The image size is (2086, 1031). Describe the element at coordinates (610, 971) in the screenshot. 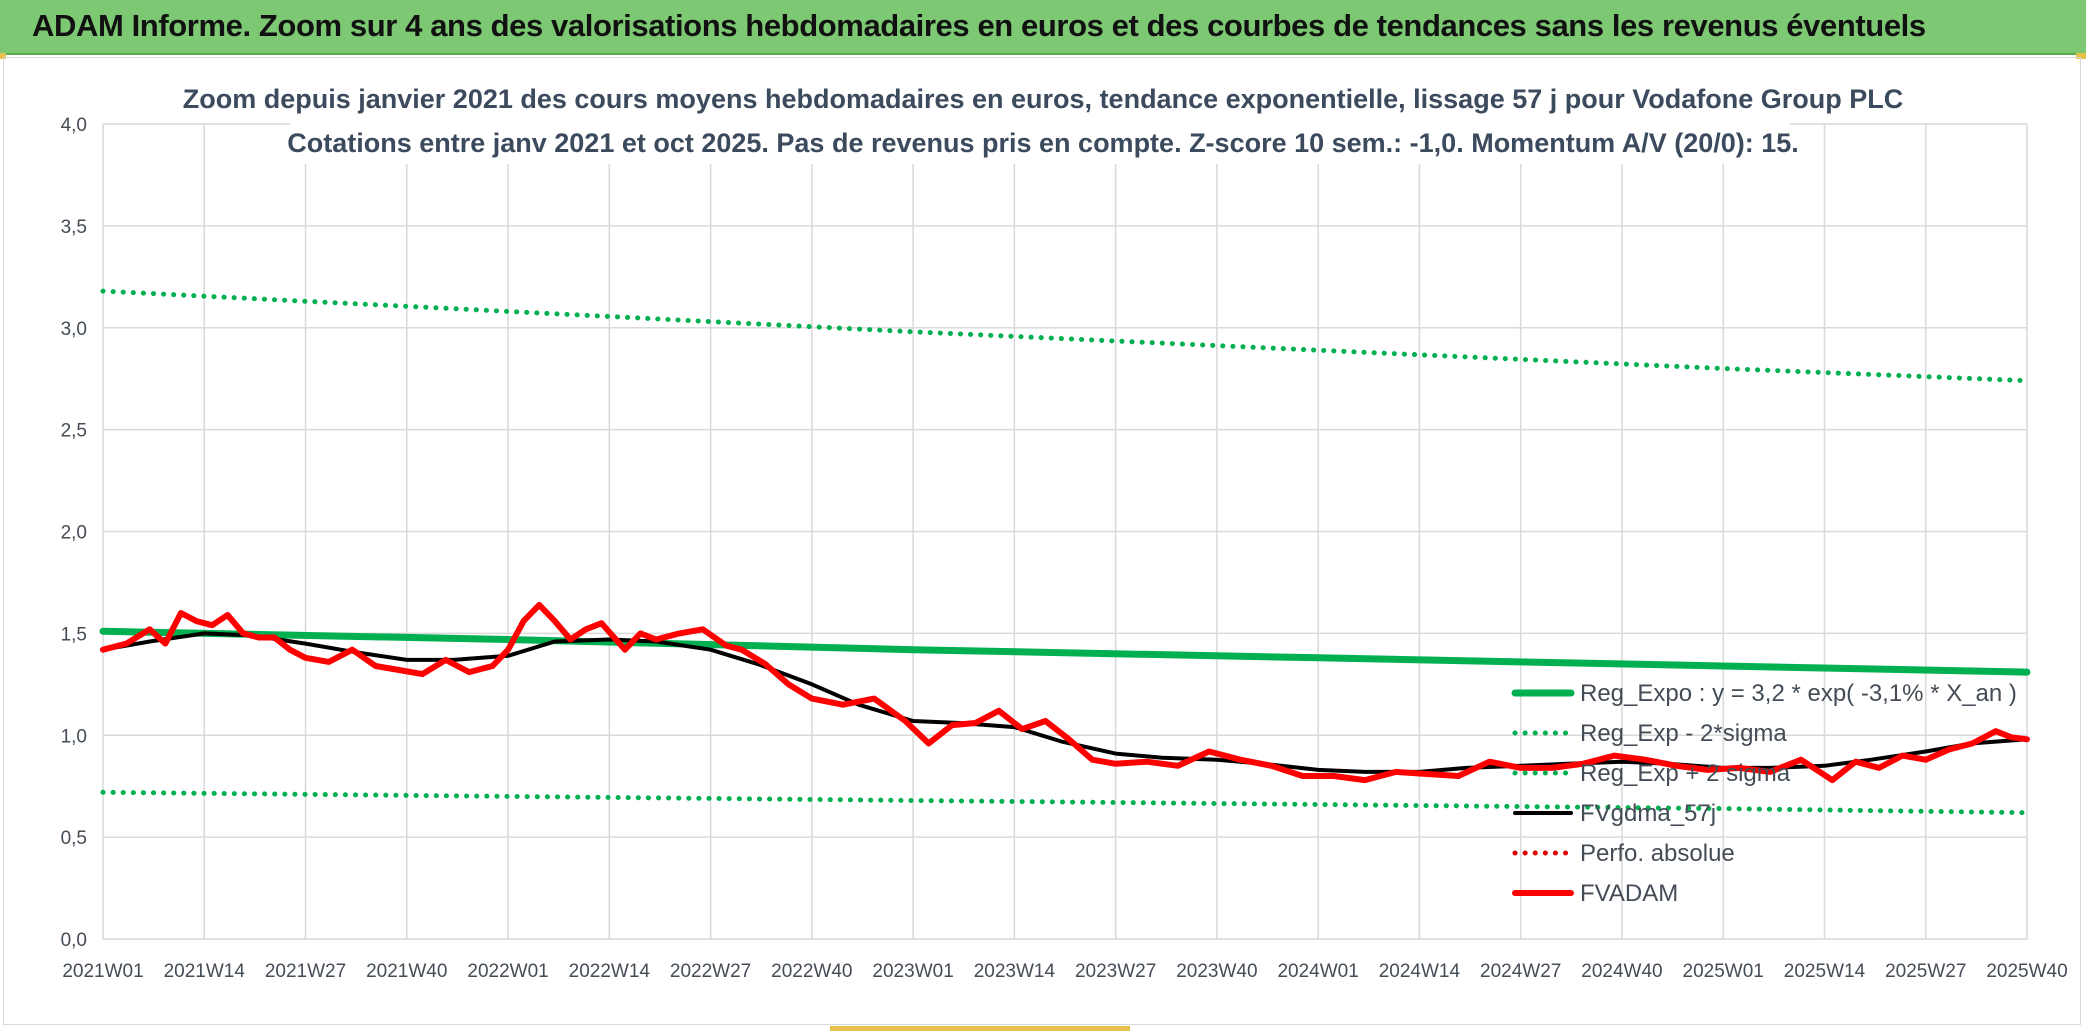

I see `x-tick-label: 2022W14` at that location.